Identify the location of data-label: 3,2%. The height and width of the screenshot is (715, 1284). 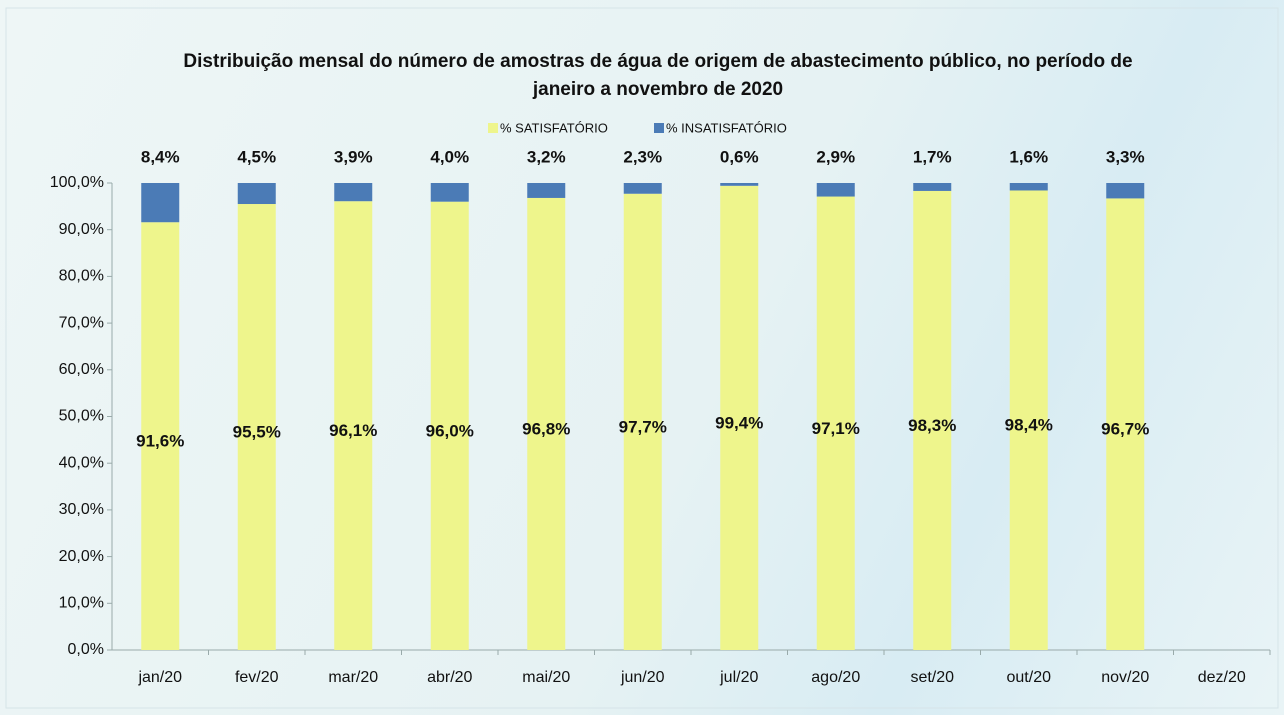
(546, 156).